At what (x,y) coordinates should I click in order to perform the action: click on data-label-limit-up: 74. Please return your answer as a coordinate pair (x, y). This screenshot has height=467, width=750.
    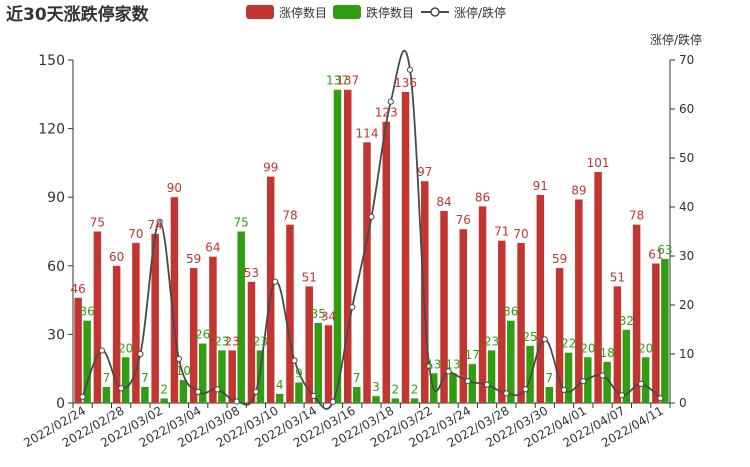
    Looking at the image, I should click on (155, 225).